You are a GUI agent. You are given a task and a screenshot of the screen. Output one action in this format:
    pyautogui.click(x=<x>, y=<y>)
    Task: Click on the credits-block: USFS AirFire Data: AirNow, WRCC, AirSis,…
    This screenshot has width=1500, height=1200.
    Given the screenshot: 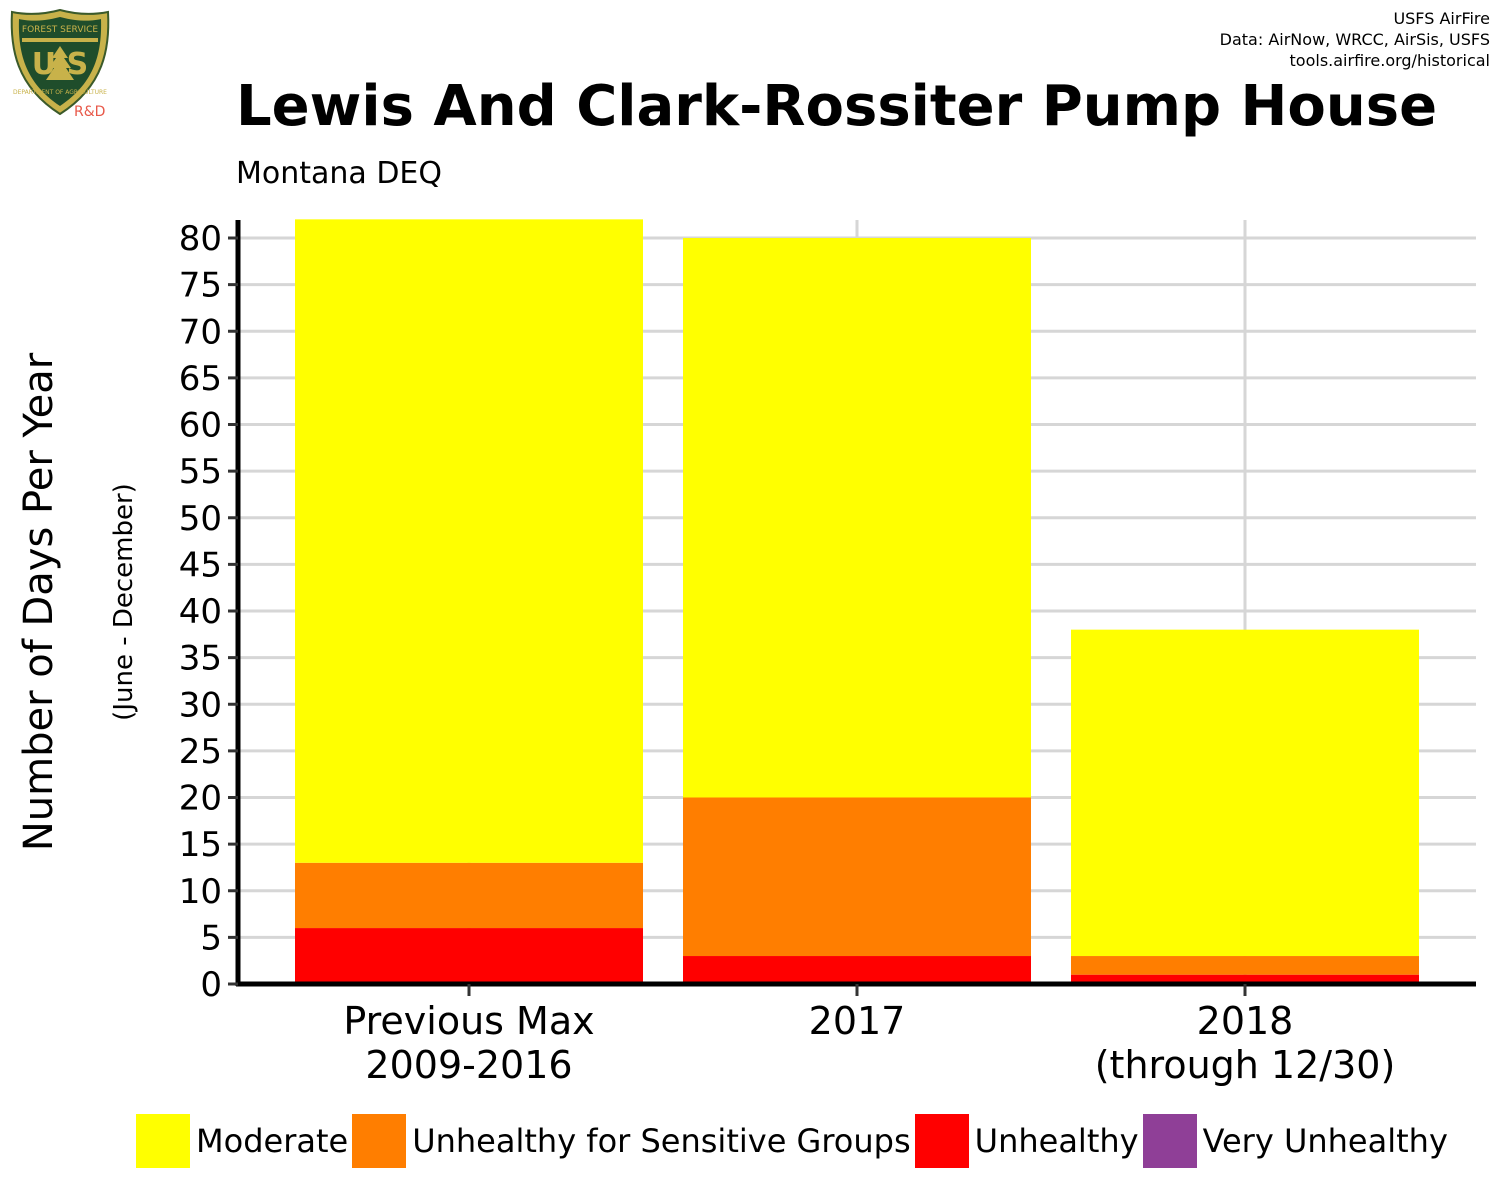 What is the action you would take?
    pyautogui.click(x=1355, y=39)
    